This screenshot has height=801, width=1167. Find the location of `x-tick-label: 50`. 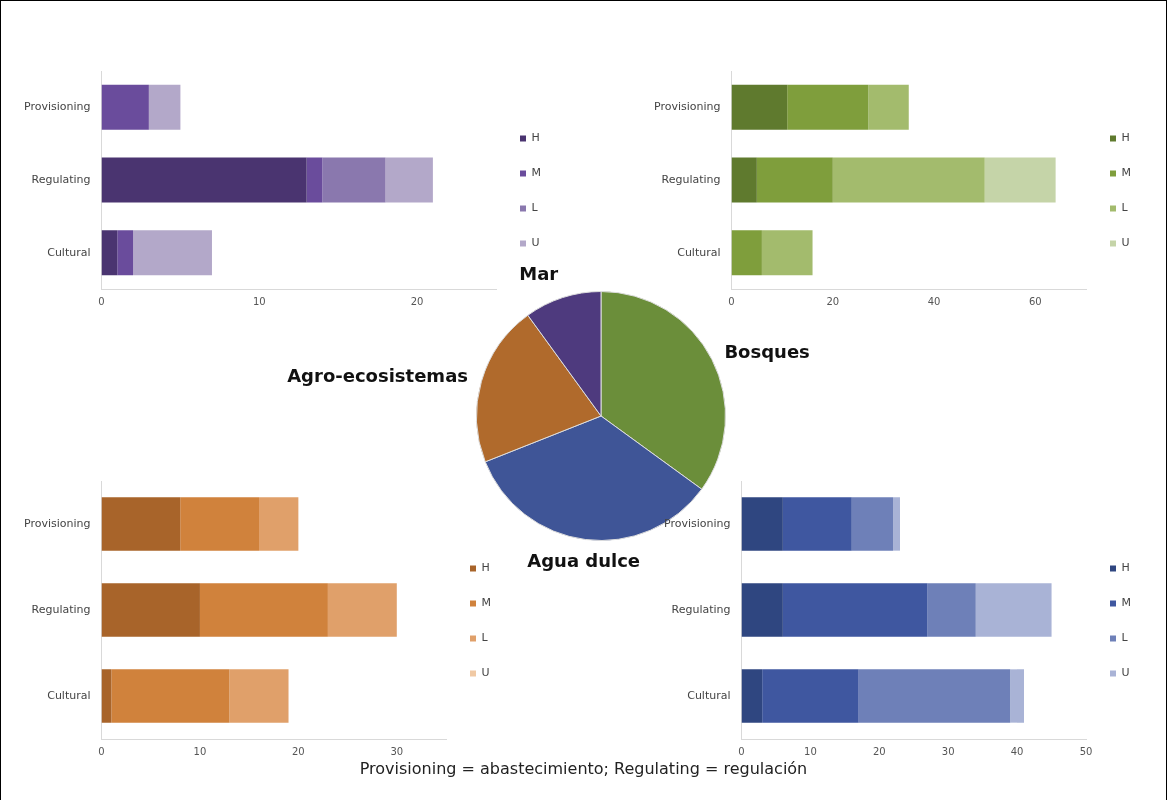

x-tick-label: 50 is located at coordinates (1086, 751).